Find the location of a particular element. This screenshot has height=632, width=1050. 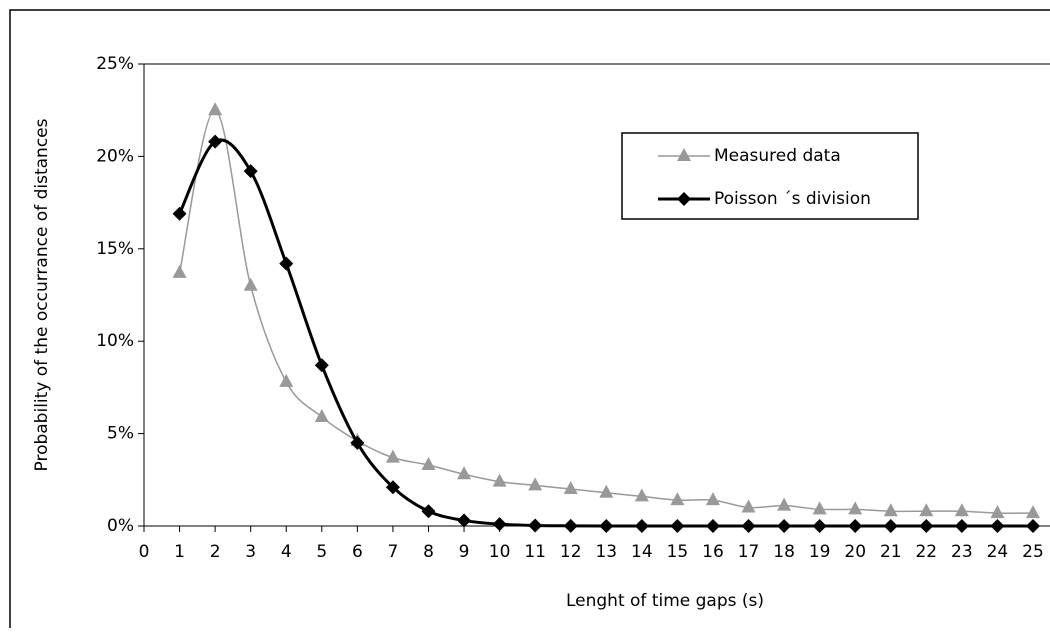

x-tick-label: 16 is located at coordinates (713, 552).